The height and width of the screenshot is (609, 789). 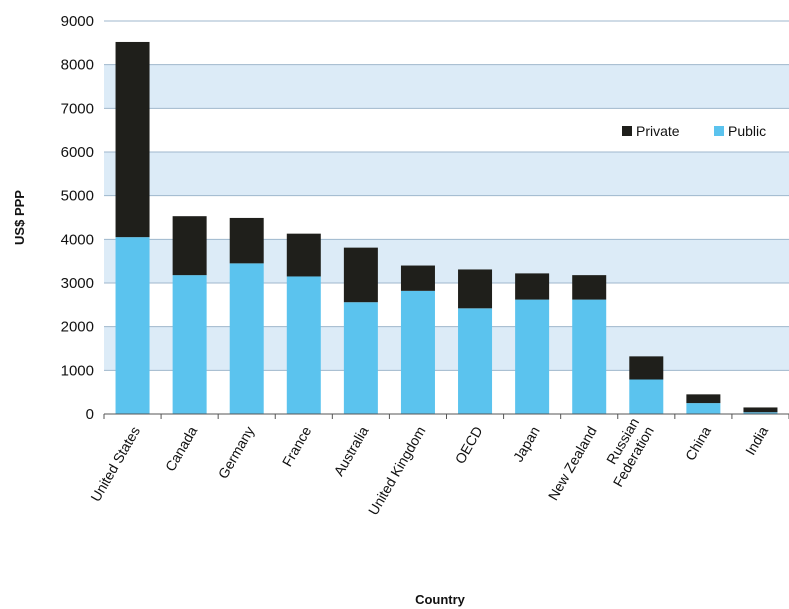 I want to click on bar-private-united-kingdom, so click(x=417, y=278).